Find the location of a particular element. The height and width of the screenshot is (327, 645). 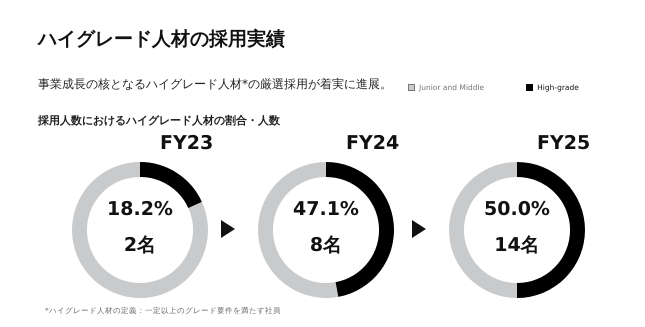

chart-title: FY23 is located at coordinates (187, 143).